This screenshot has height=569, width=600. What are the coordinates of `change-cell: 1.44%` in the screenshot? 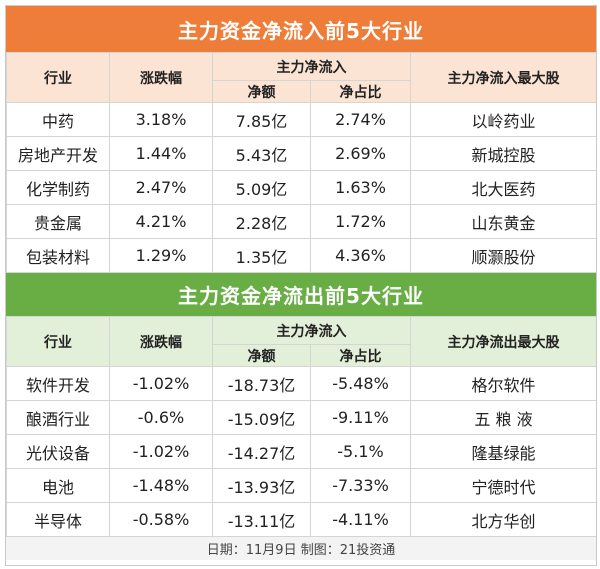 It's located at (161, 153).